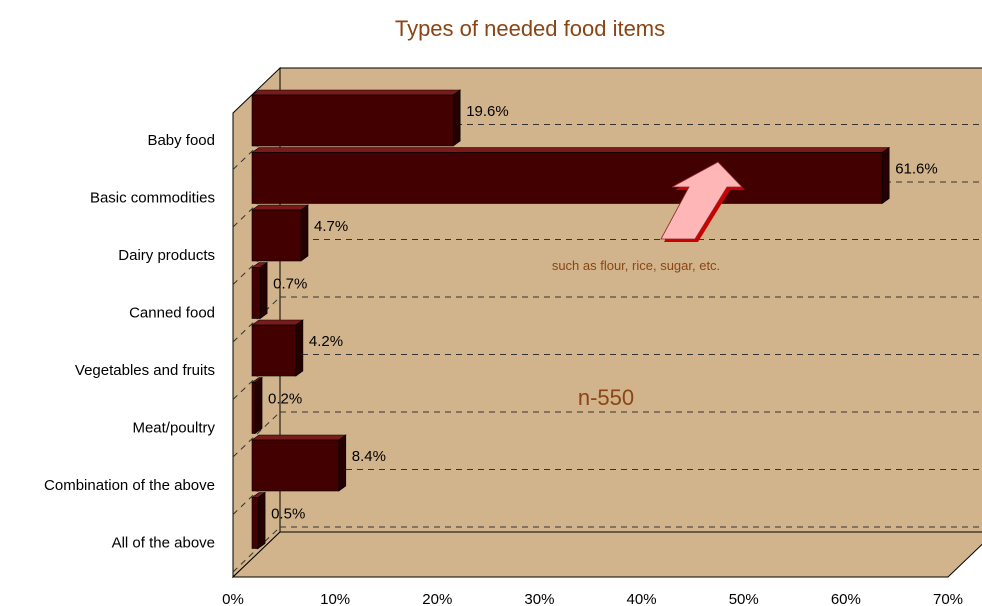 The image size is (982, 606). Describe the element at coordinates (916, 169) in the screenshot. I see `value-label: 61.6%` at that location.